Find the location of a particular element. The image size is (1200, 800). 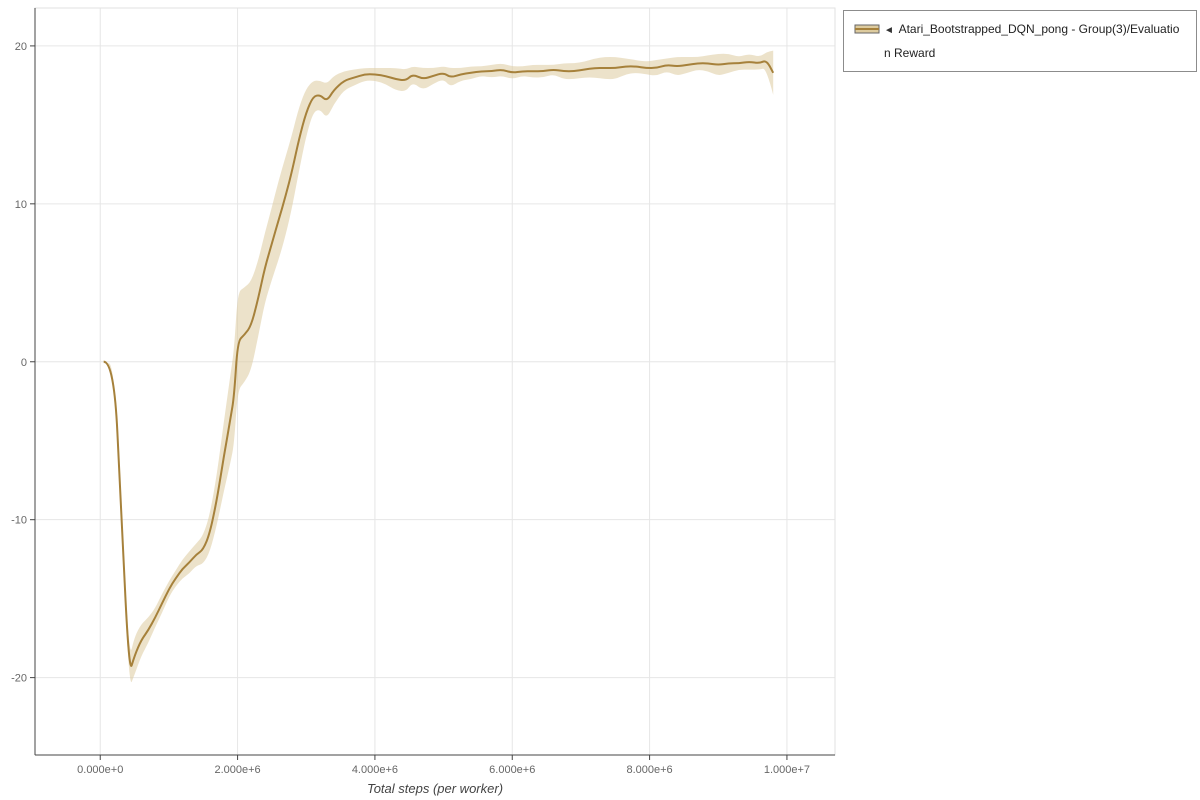

y-tick-label: 10 is located at coordinates (21, 205).